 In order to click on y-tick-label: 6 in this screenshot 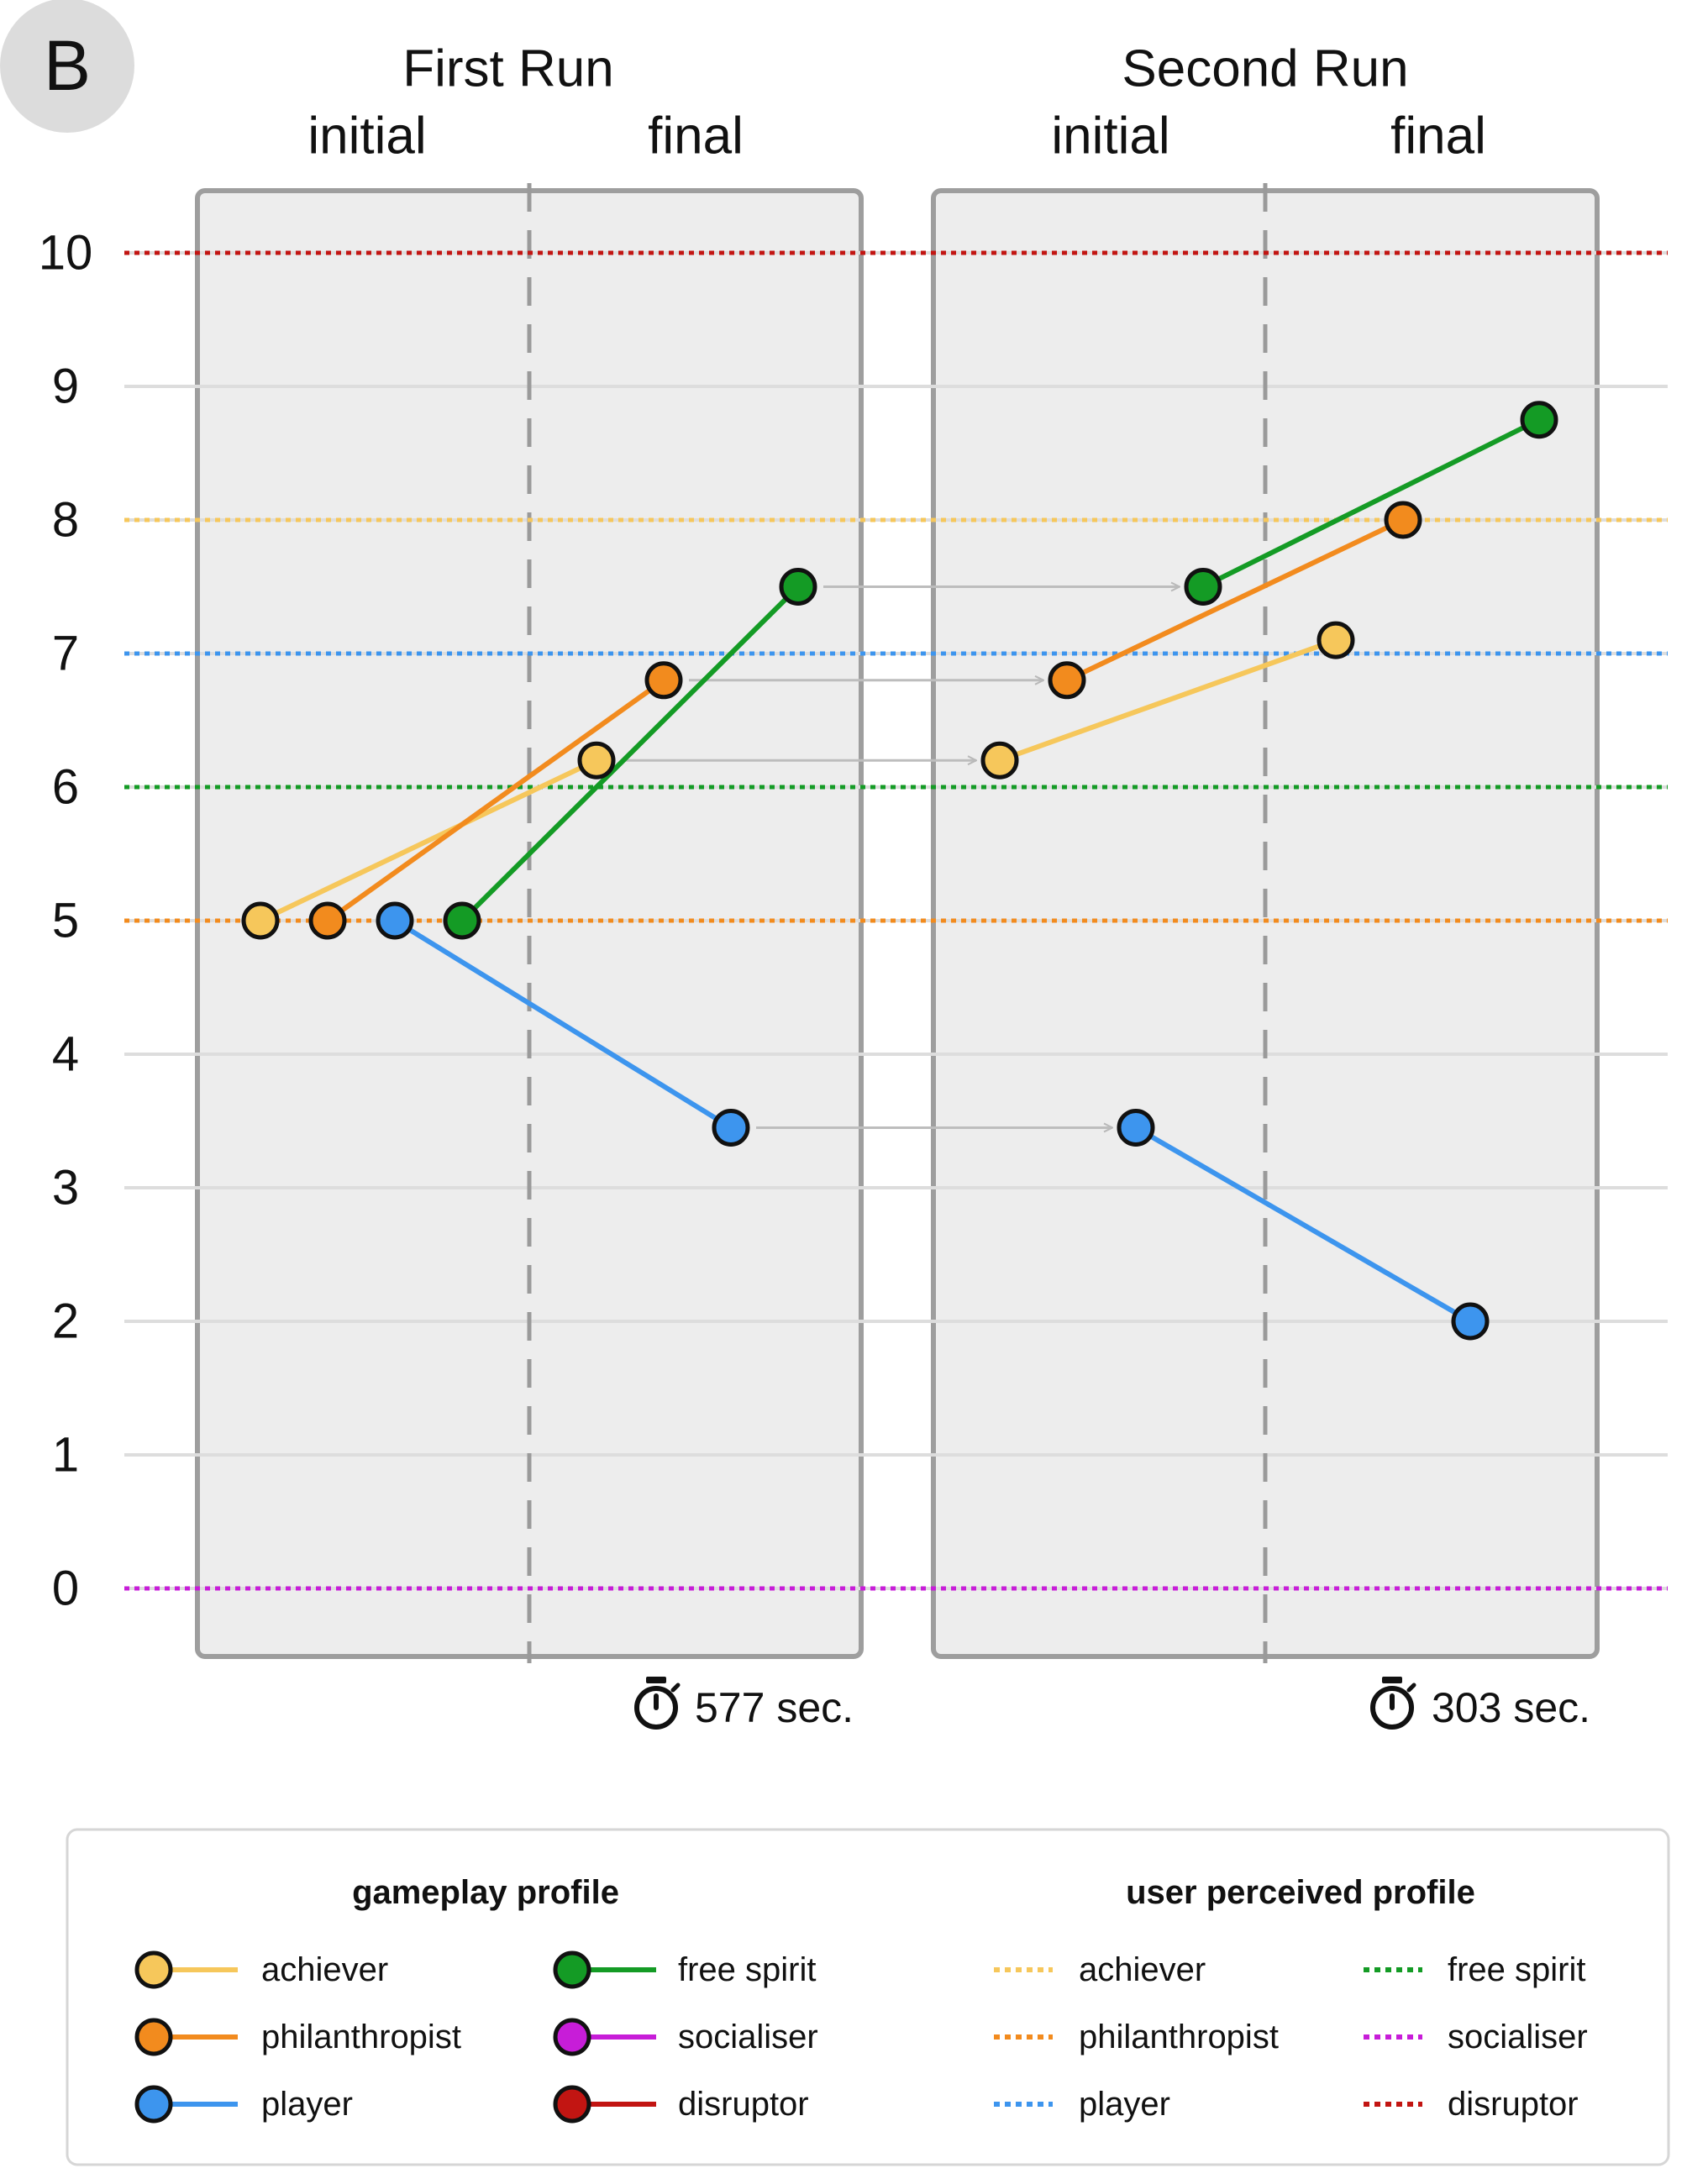, I will do `click(65, 787)`.